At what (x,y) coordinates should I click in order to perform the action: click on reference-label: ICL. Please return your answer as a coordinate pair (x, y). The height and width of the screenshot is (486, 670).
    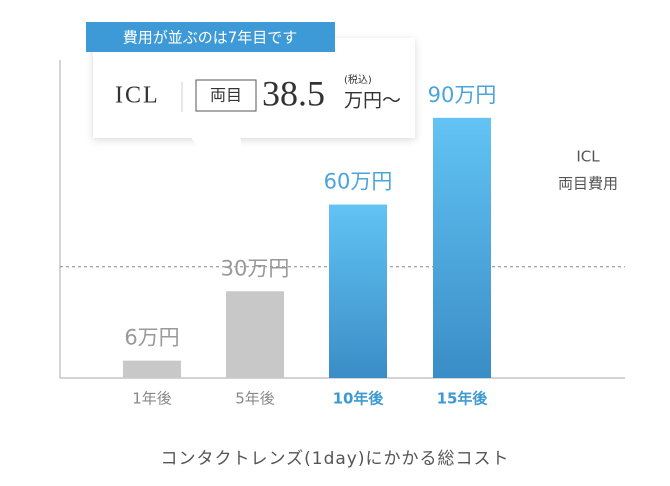
    Looking at the image, I should click on (588, 157).